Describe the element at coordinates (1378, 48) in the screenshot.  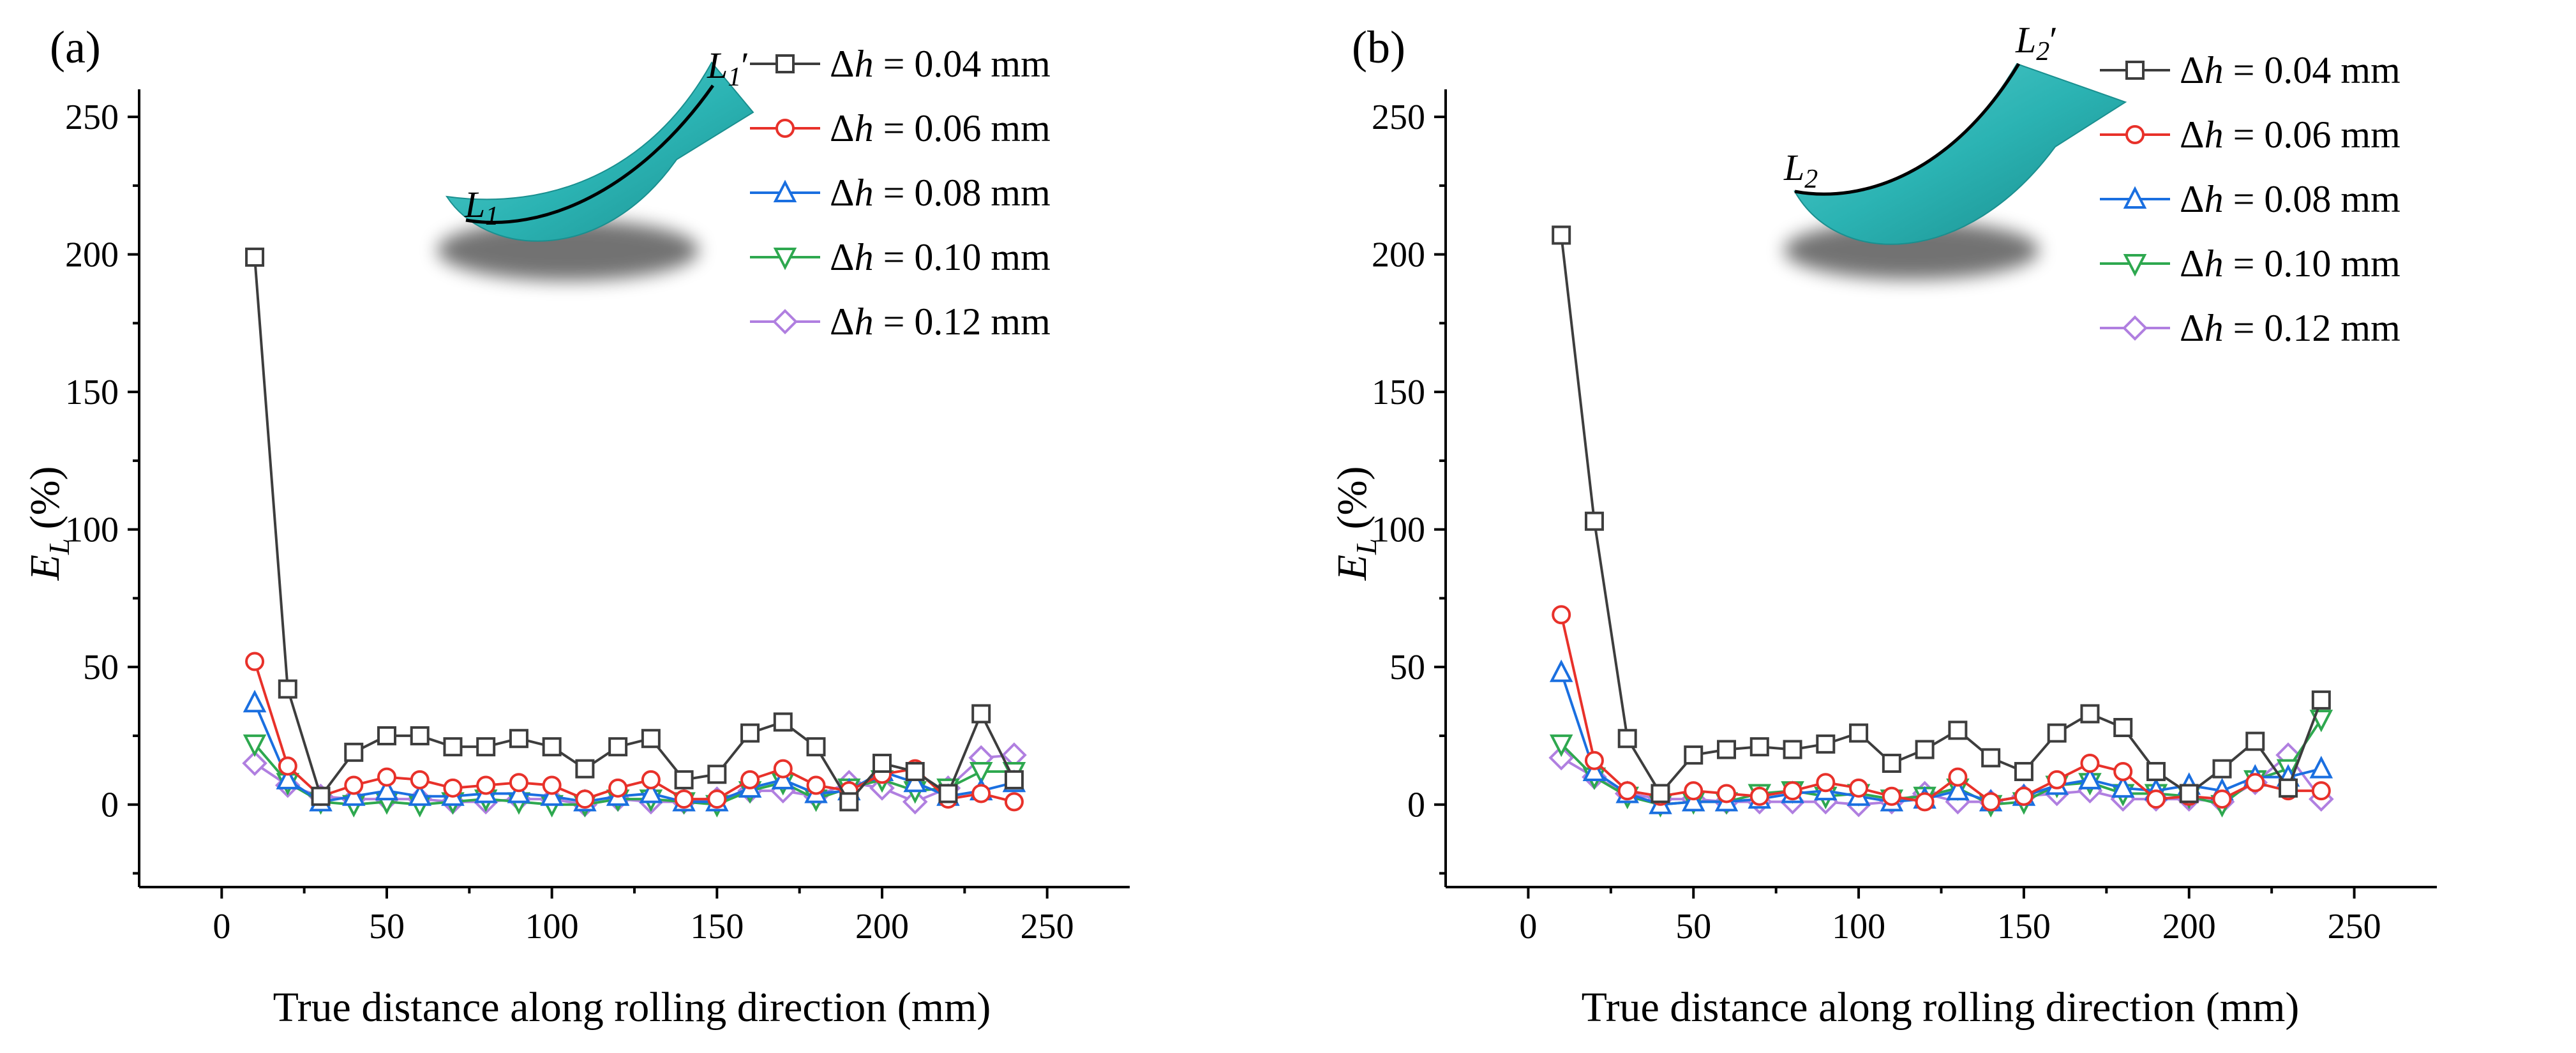
I see `panel-label: (b)` at that location.